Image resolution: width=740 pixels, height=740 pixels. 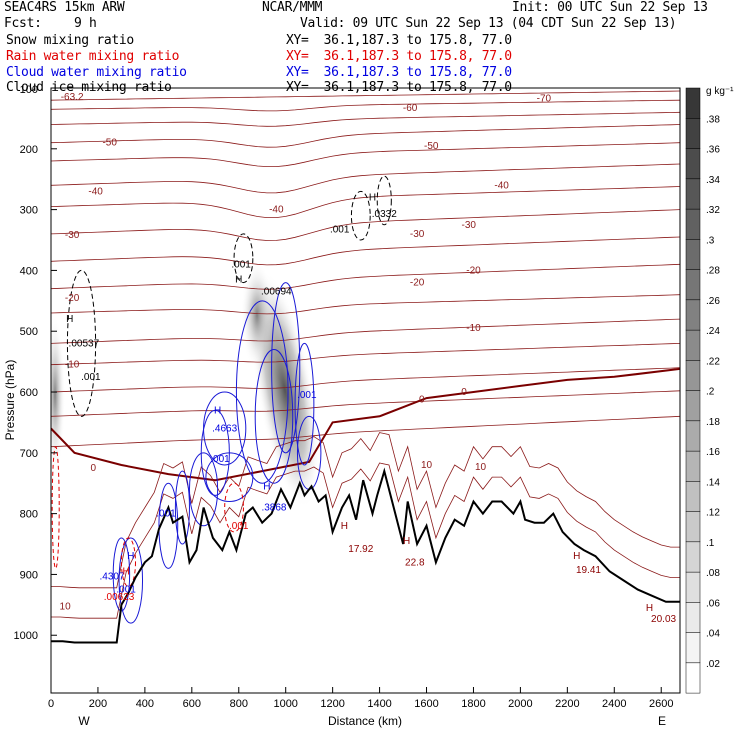 I want to click on max-value-label: .4663, so click(x=224, y=429).